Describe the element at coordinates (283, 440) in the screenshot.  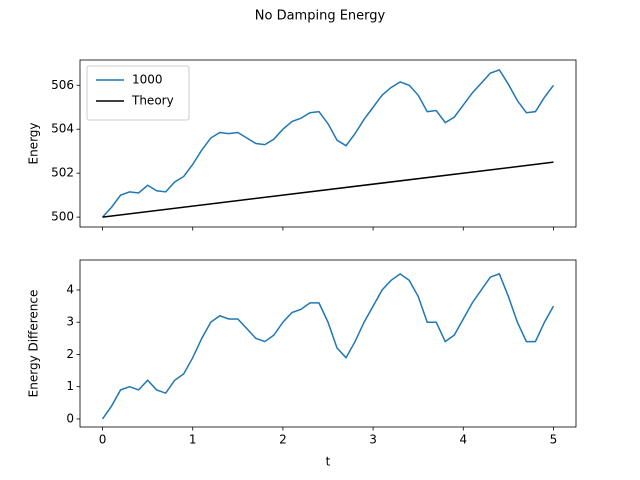
I see `x-tick-label: 2` at that location.